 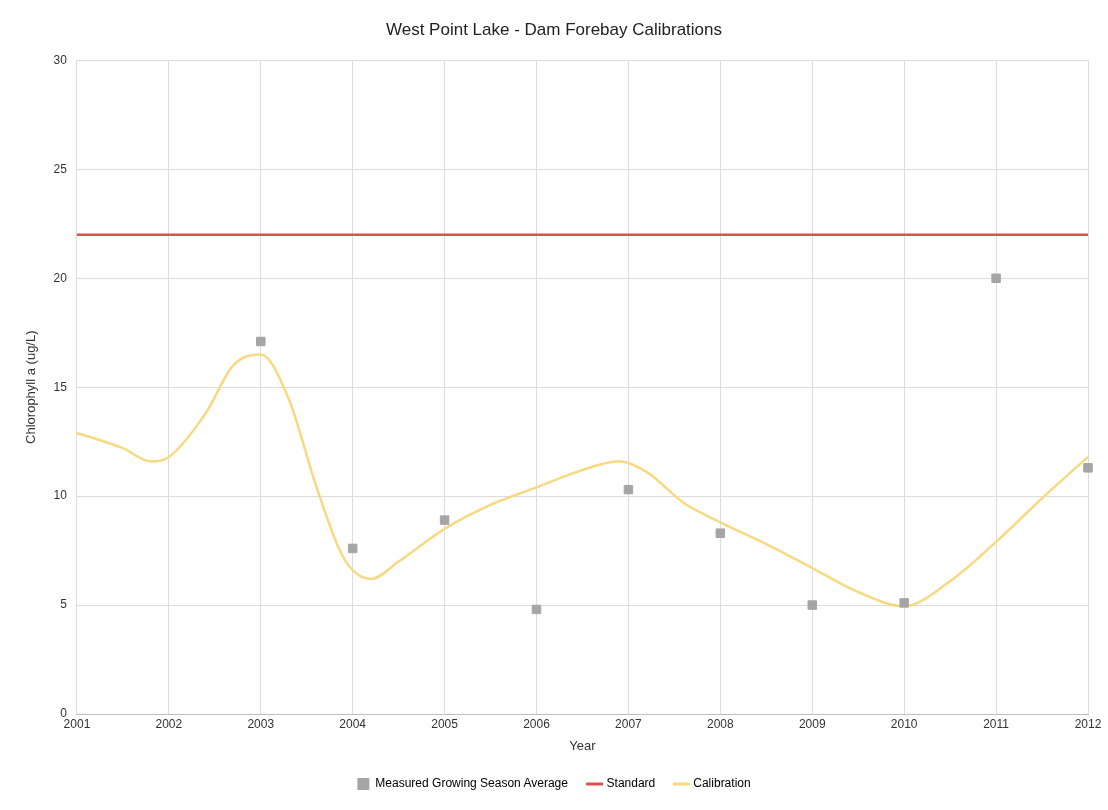 I want to click on x-tick-label: 2007, so click(x=629, y=723).